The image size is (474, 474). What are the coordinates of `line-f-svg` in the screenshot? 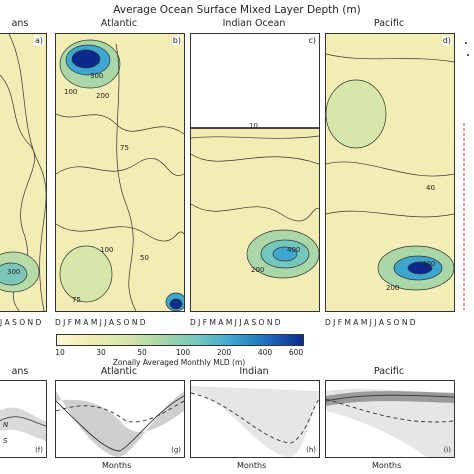 It's located at (23, 424).